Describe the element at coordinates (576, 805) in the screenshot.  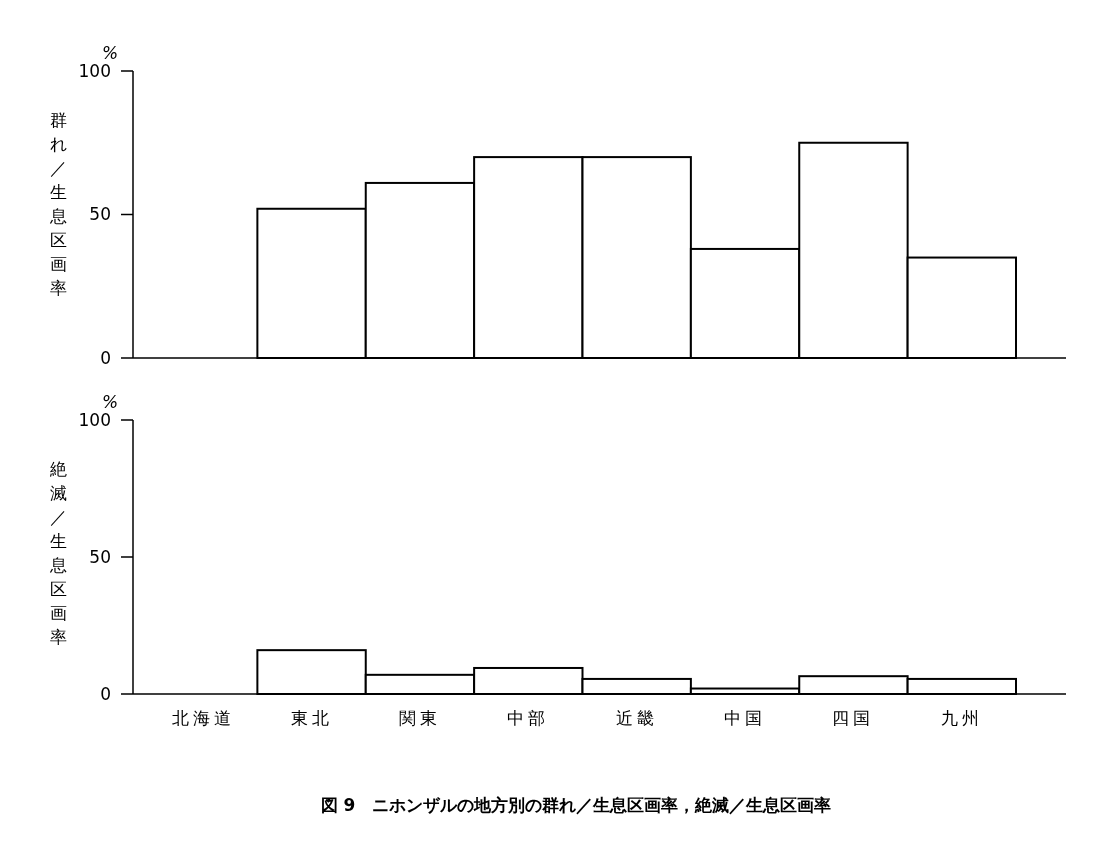
I see `caption: 図 9 ニホンザルの地方別の群れ／生息区画率，絶滅／生息区画率` at that location.